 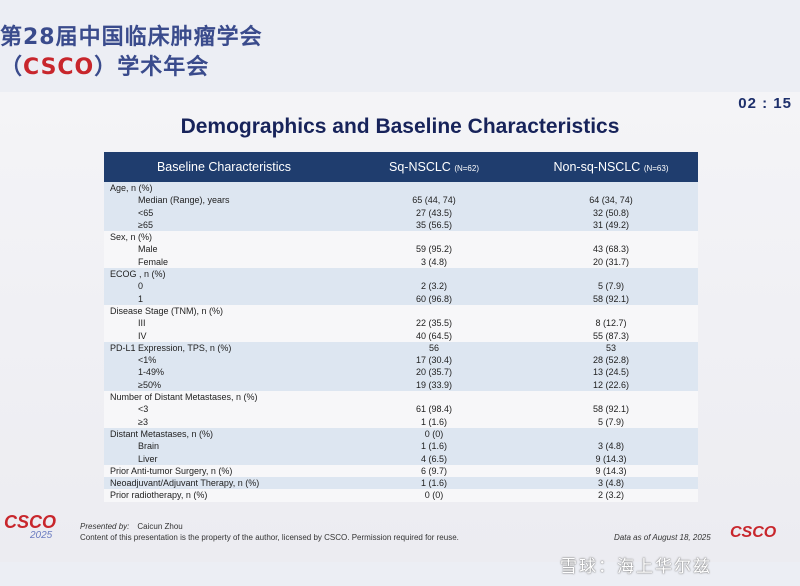 What do you see at coordinates (224, 348) in the screenshot?
I see `row-label: PD-L1 Expression, TPS, n (%)` at bounding box center [224, 348].